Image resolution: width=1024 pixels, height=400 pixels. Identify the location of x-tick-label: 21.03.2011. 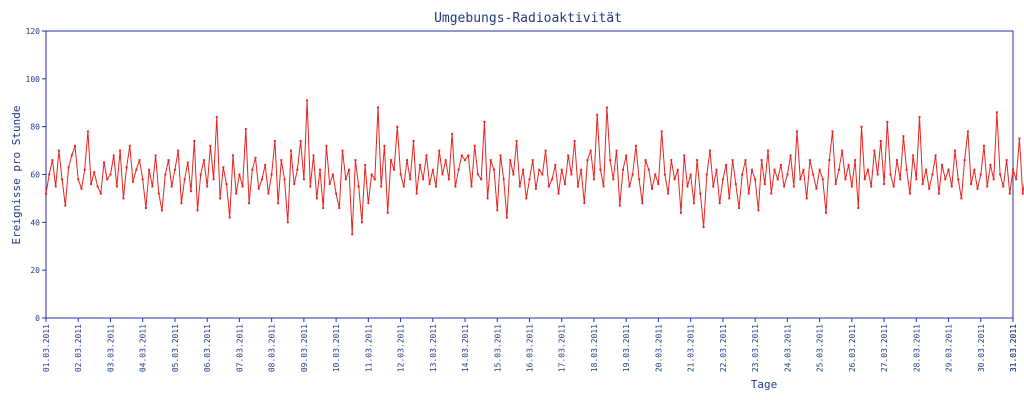
(691, 348).